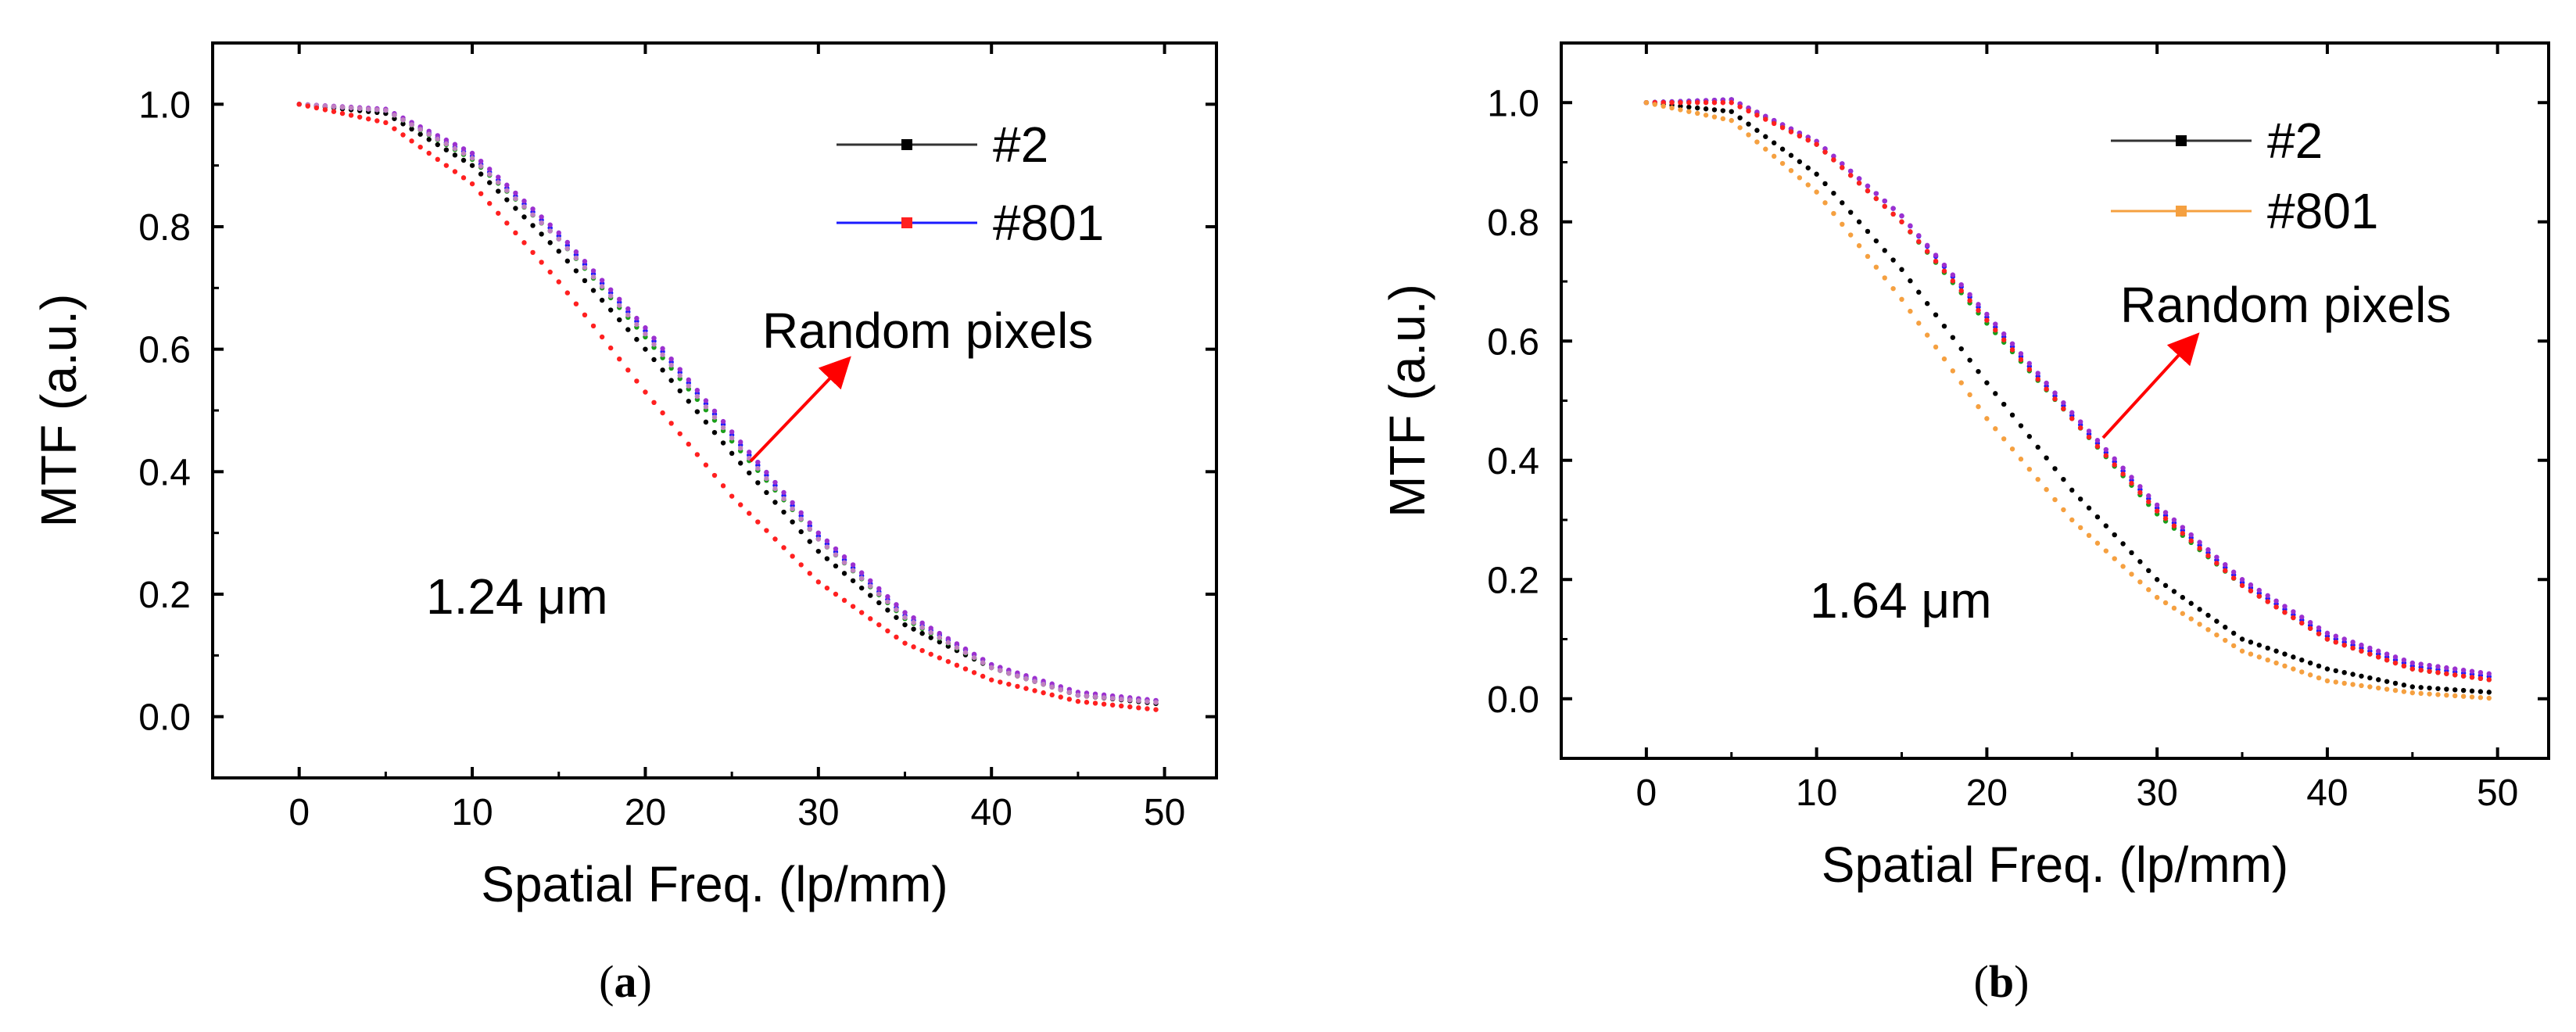 The image size is (2576, 1032). I want to click on y-tick-label: 0.4, so click(164, 473).